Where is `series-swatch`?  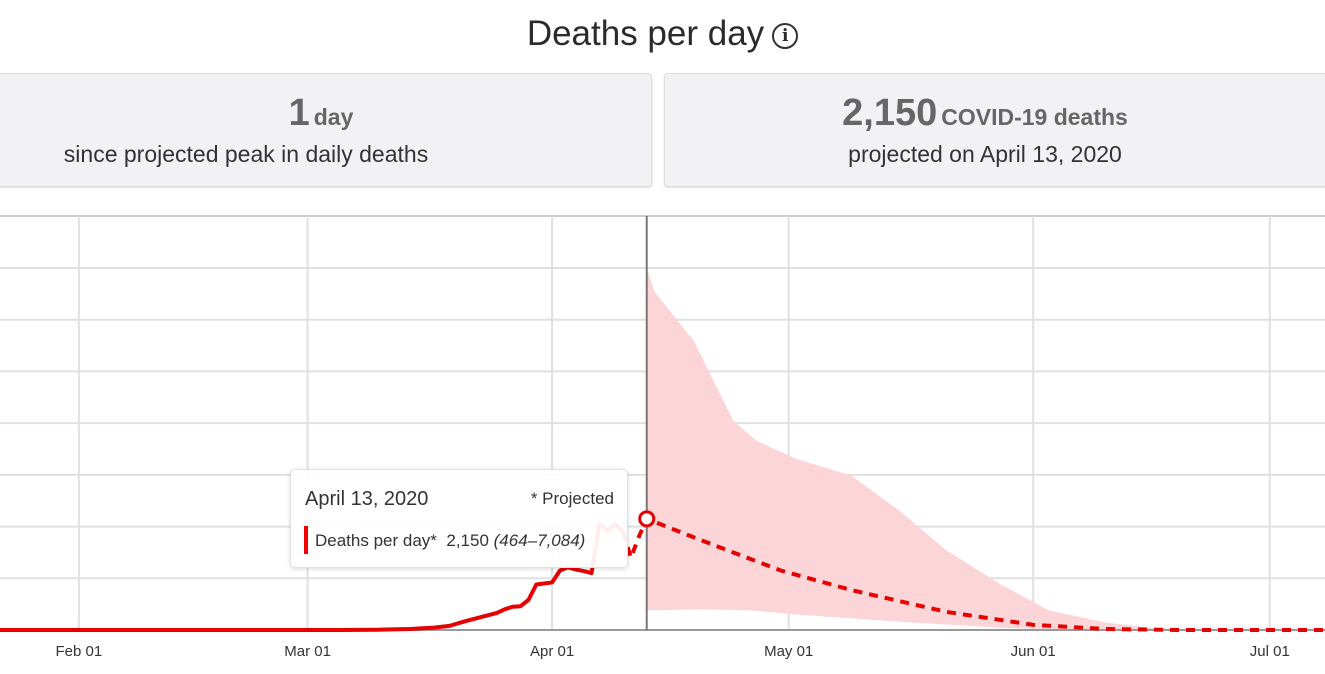 series-swatch is located at coordinates (306, 540).